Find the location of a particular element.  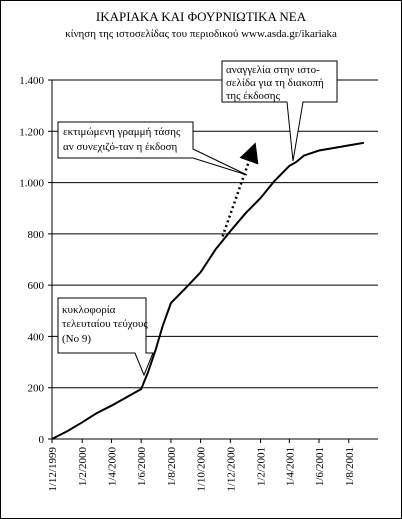

y-tick-label: 400 is located at coordinates (36, 337).